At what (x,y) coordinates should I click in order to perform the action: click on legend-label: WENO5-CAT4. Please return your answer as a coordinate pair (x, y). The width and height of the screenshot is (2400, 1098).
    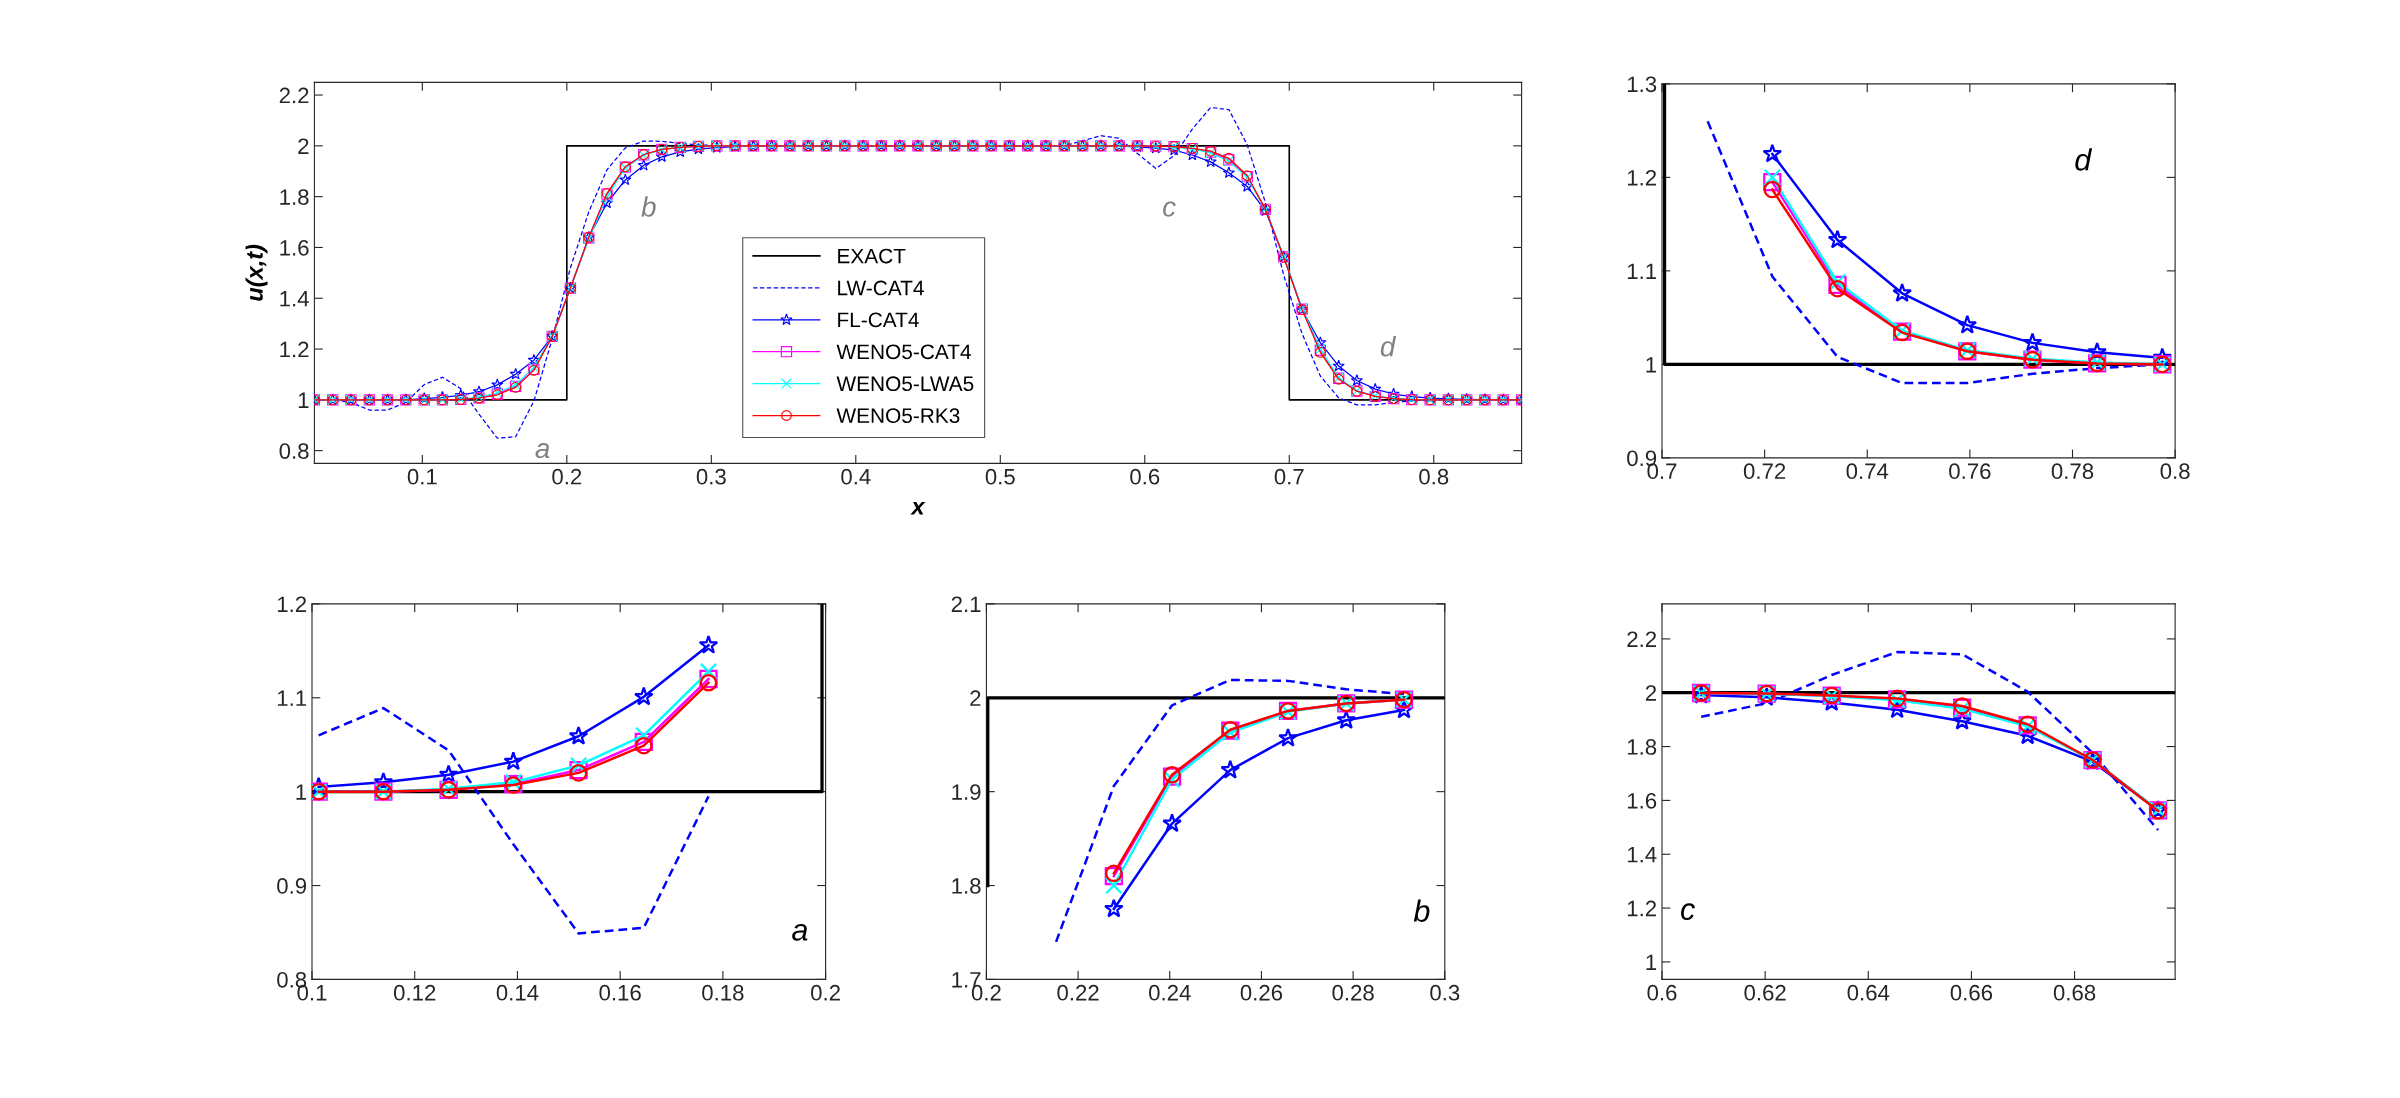
    Looking at the image, I should click on (903, 352).